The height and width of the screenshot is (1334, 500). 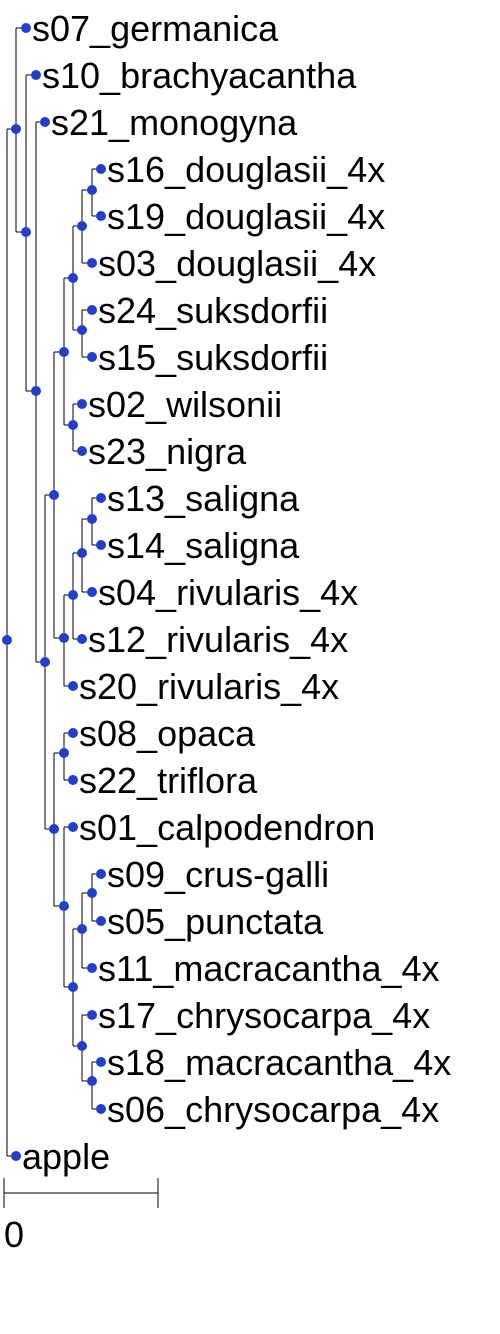 What do you see at coordinates (246, 216) in the screenshot?
I see `tip-label: s19_douglasii_4x` at bounding box center [246, 216].